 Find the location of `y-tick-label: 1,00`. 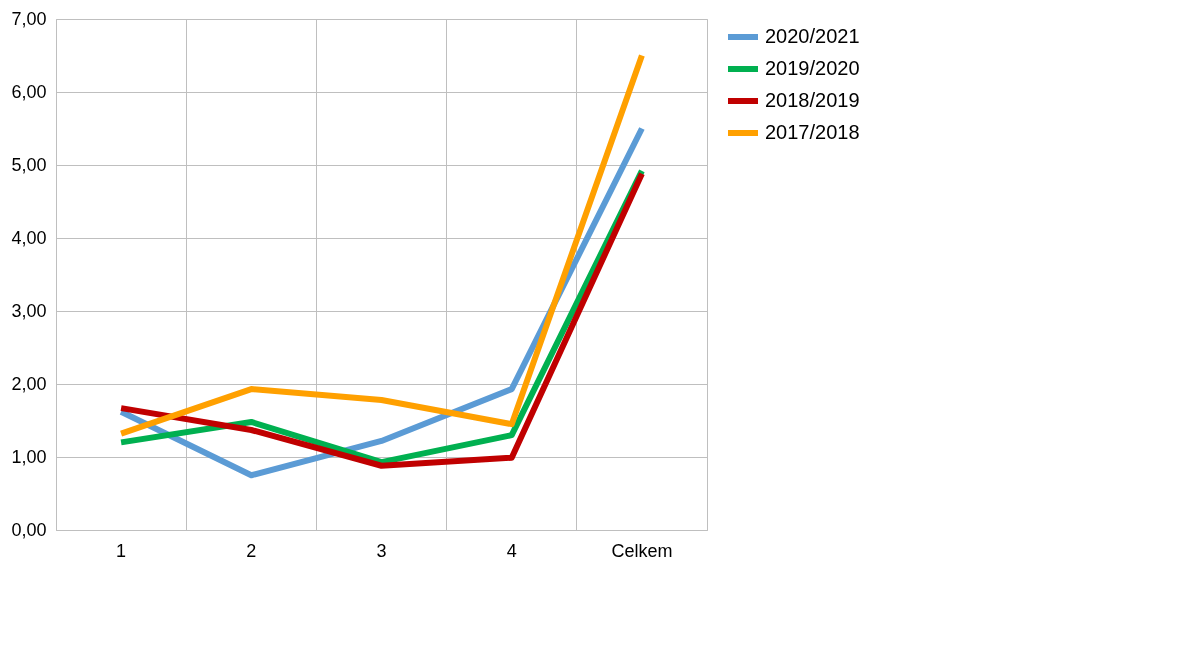

y-tick-label: 1,00 is located at coordinates (29, 456).